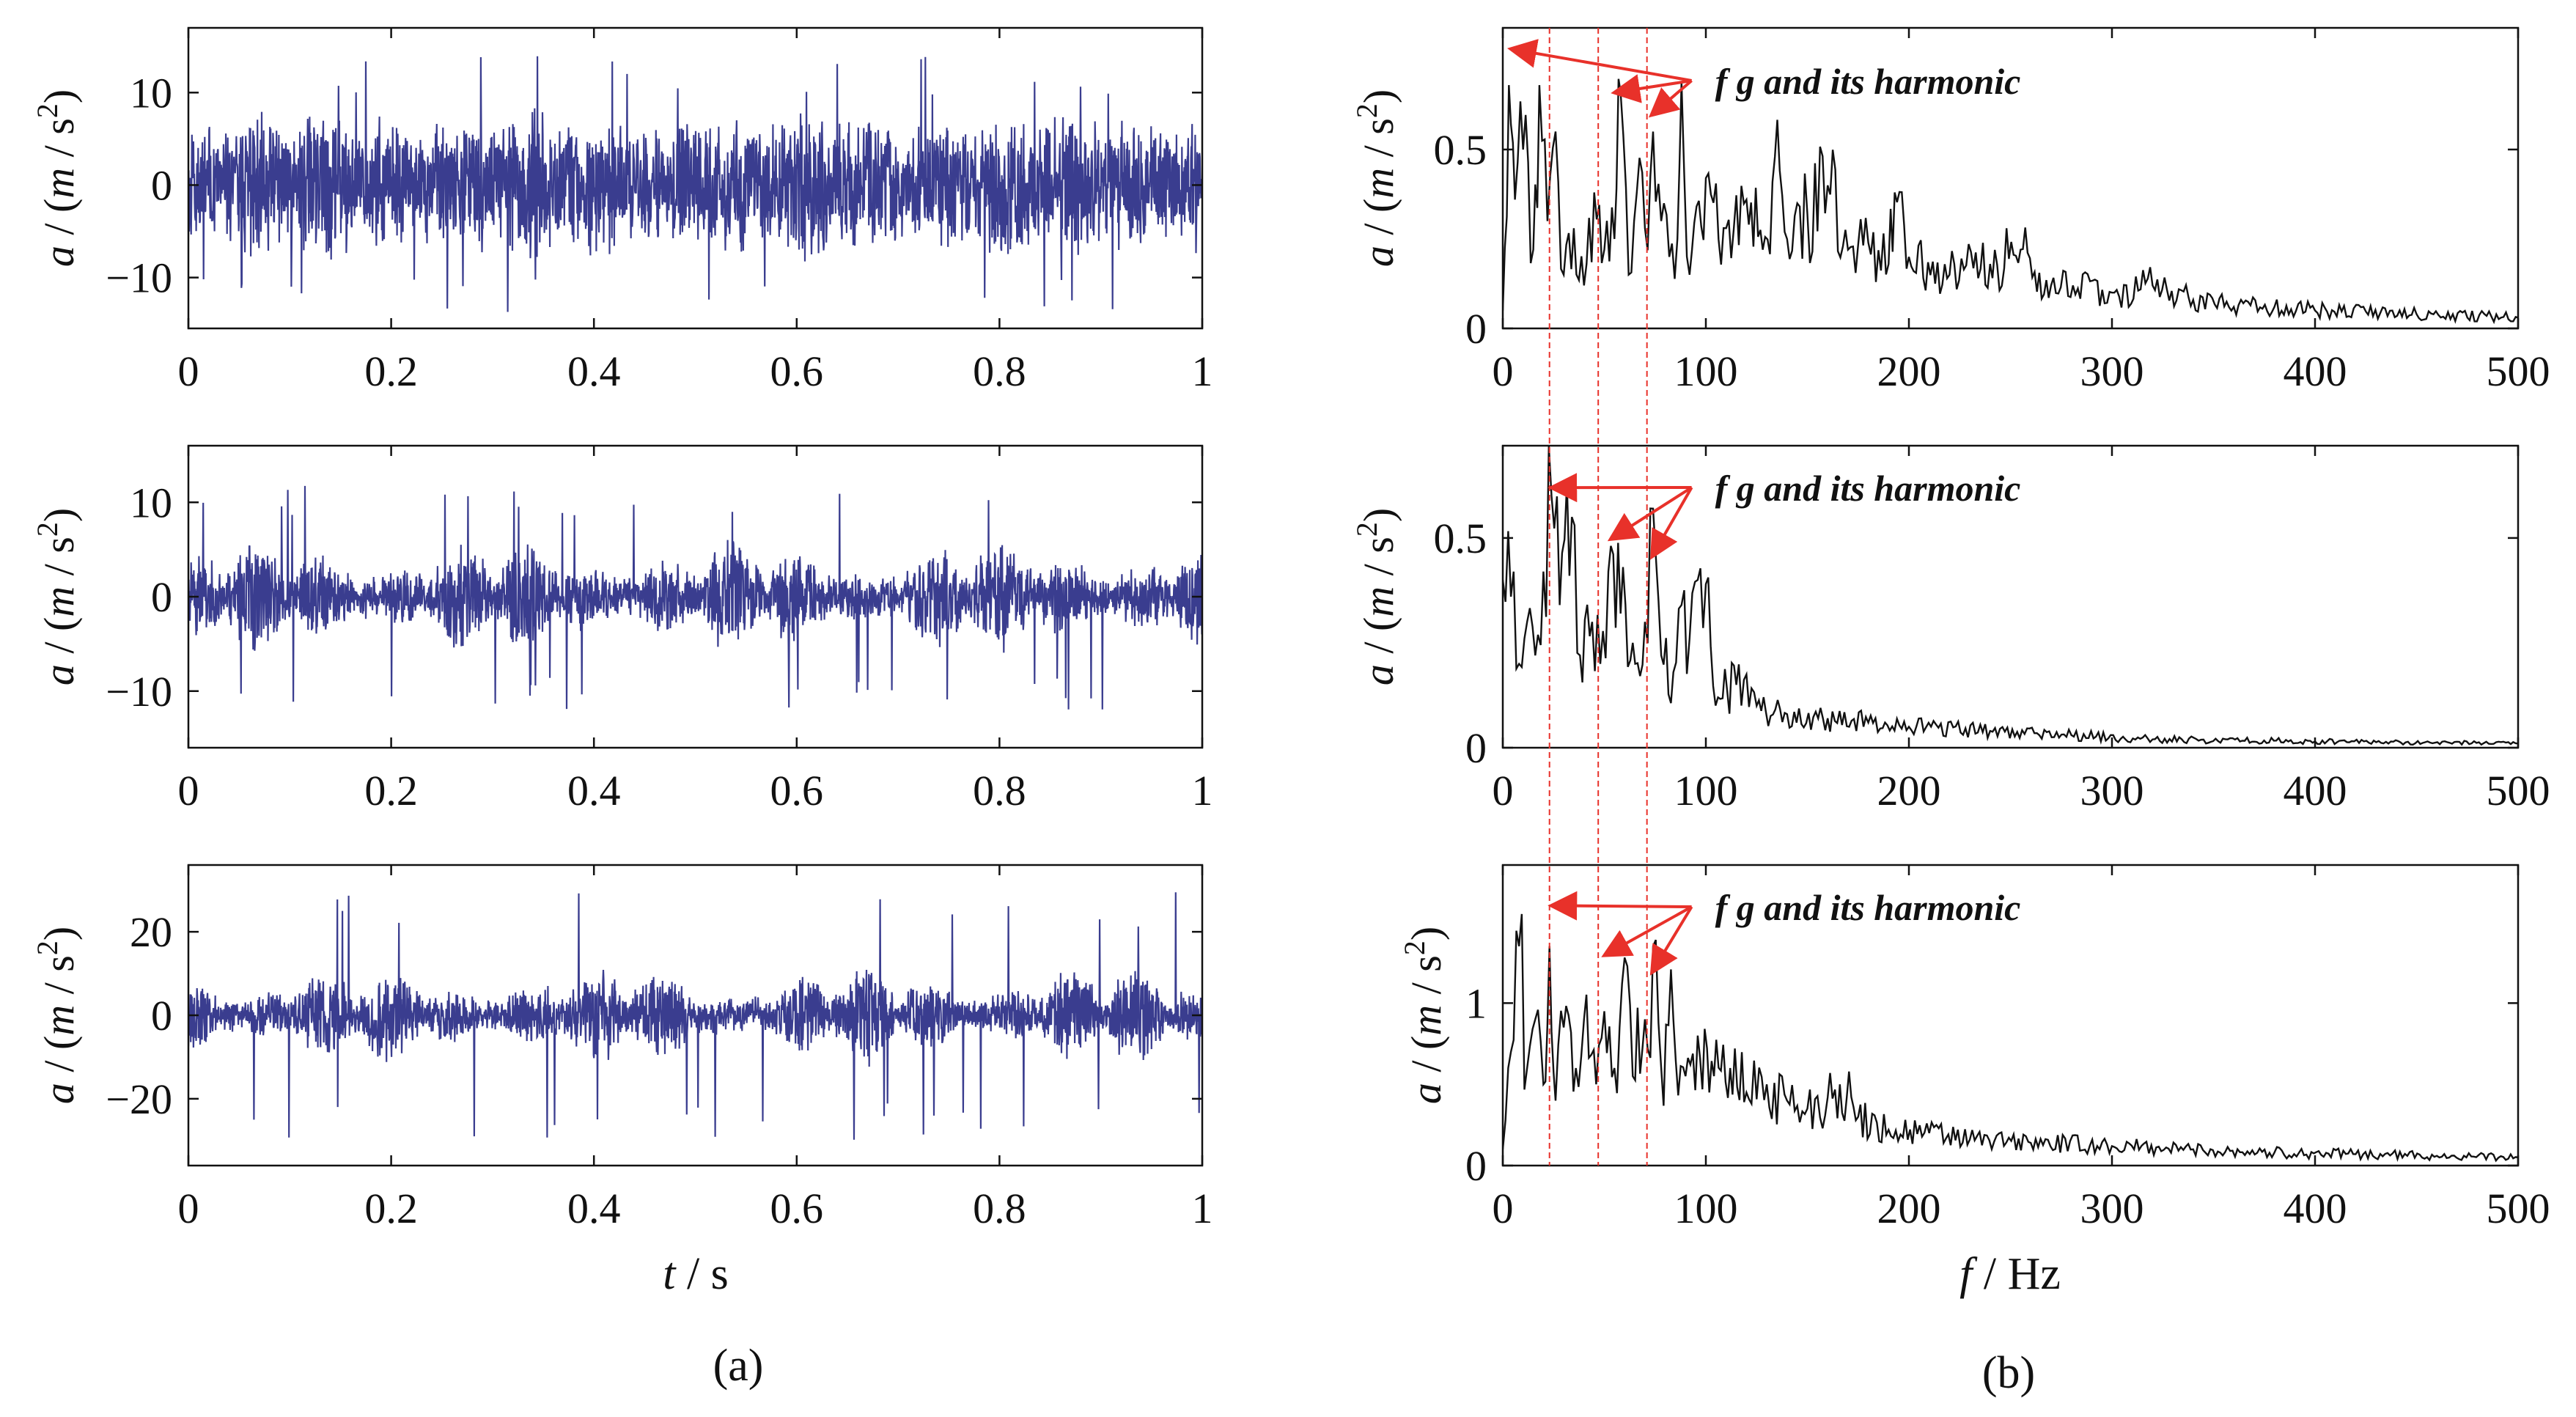 Image resolution: width=2576 pixels, height=1417 pixels. Describe the element at coordinates (2008, 1373) in the screenshot. I see `panel-label-b: (b)` at that location.